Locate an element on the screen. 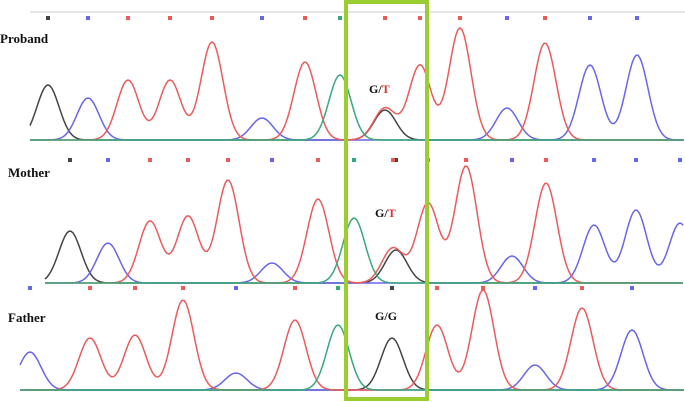 The width and height of the screenshot is (685, 402). panel-label: Proband is located at coordinates (24, 38).